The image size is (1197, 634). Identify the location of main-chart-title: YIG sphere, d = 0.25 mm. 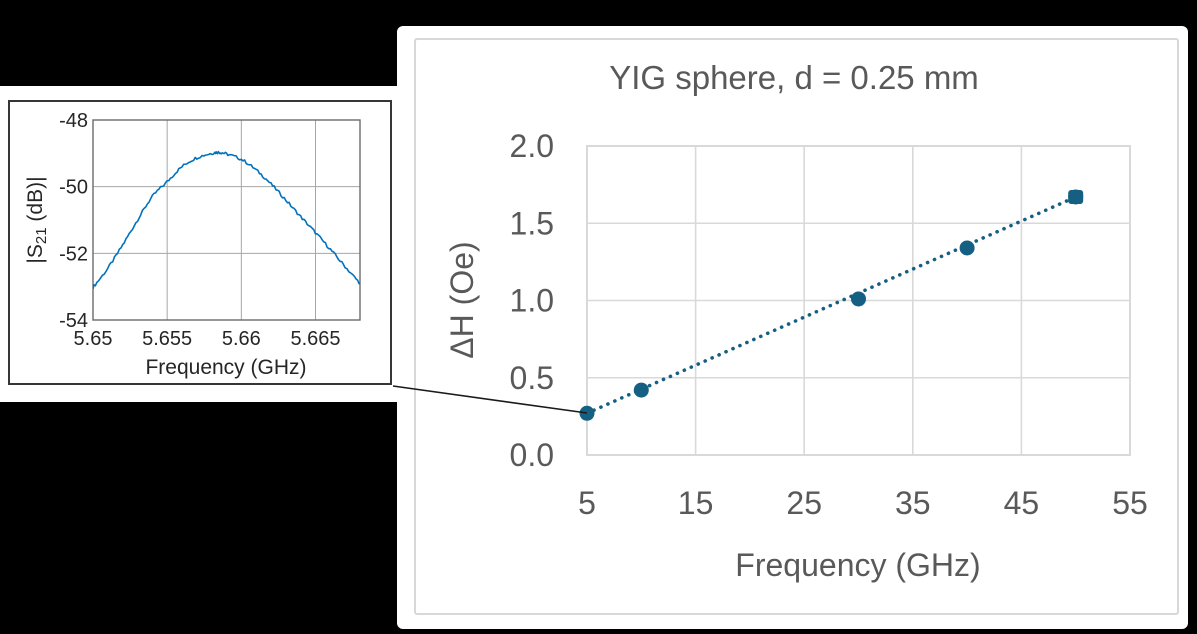
(794, 77).